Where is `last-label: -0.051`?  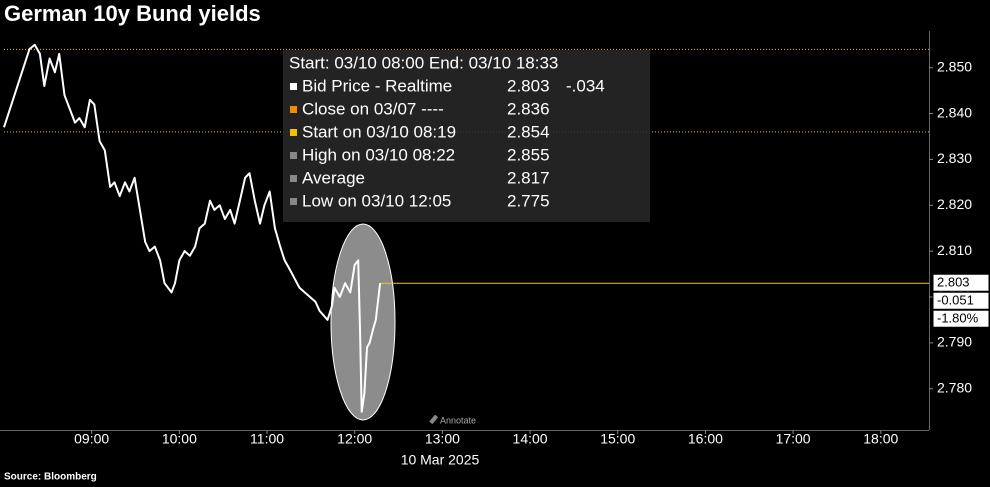
last-label: -0.051 is located at coordinates (955, 300).